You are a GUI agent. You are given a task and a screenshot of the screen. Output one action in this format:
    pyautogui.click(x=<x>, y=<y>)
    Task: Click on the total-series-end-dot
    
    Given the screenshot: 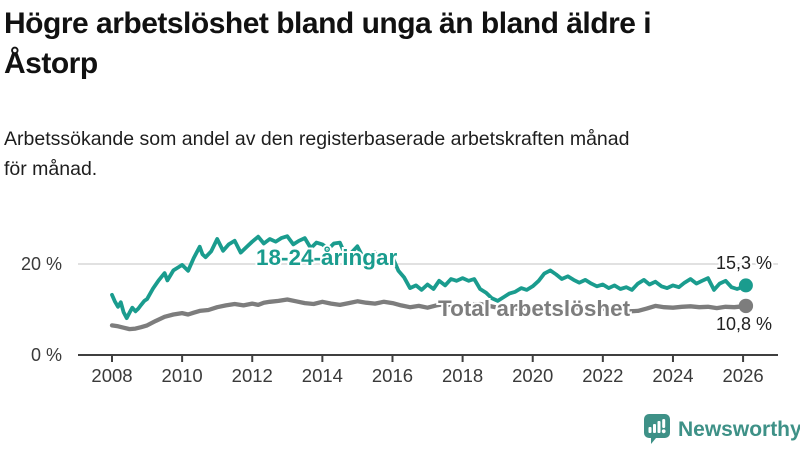 What is the action you would take?
    pyautogui.click(x=746, y=306)
    